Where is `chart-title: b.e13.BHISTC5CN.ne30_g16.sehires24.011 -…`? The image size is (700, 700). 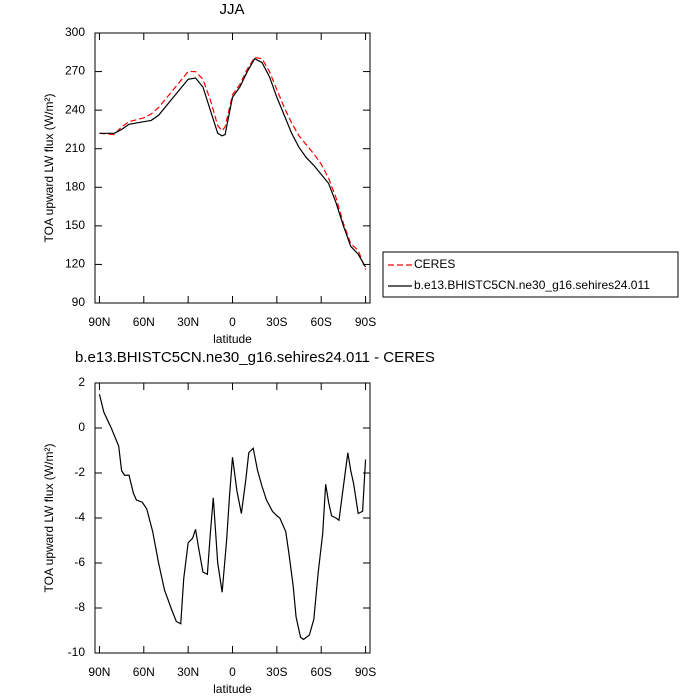 chart-title: b.e13.BHISTC5CN.ne30_g16.sehires24.011 -… is located at coordinates (255, 357).